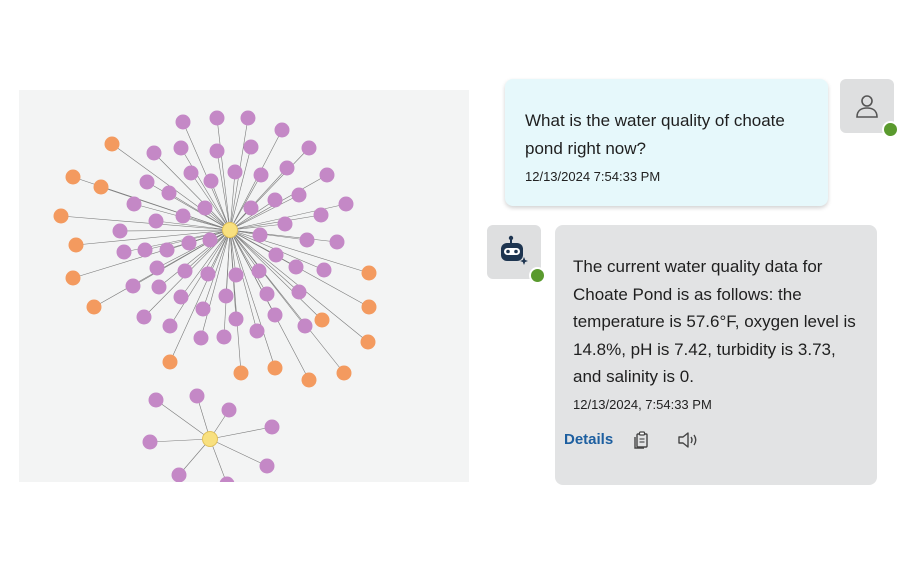 The height and width of the screenshot is (578, 917). Describe the element at coordinates (688, 440) in the screenshot. I see `speaker-icon` at that location.